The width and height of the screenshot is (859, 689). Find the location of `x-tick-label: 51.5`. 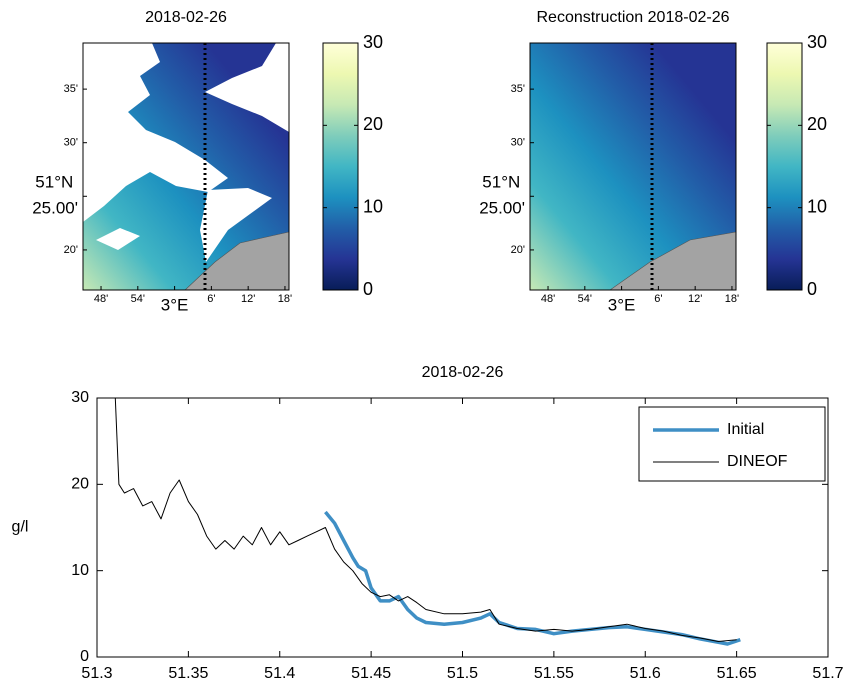

x-tick-label: 51.5 is located at coordinates (462, 673).